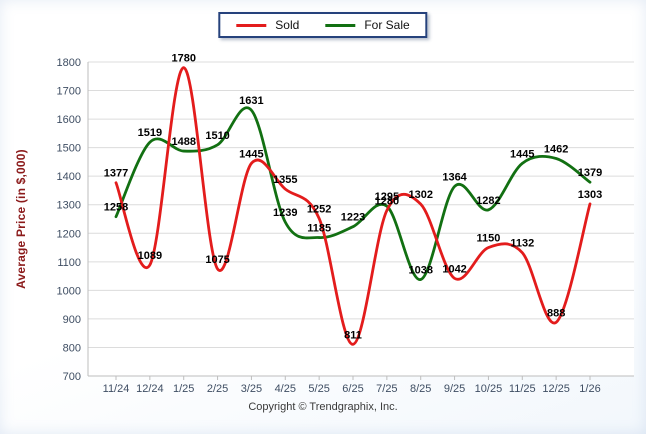  What do you see at coordinates (69, 291) in the screenshot?
I see `y-tick-label: 1000` at bounding box center [69, 291].